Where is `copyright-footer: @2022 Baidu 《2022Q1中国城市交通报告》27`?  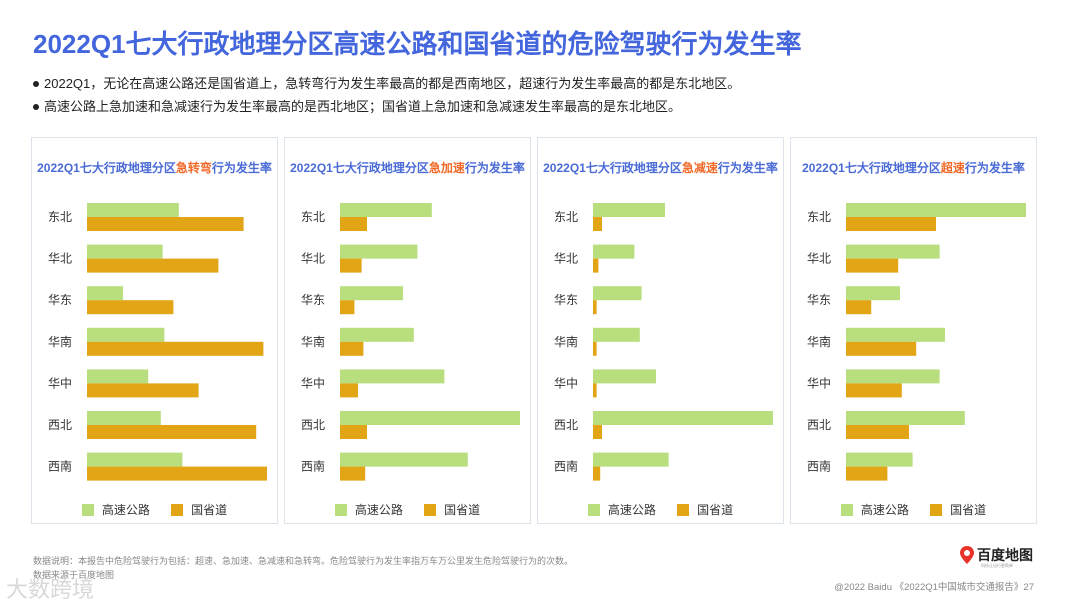
copyright-footer: @2022 Baidu 《2022Q1中国城市交通报告》27 is located at coordinates (934, 587).